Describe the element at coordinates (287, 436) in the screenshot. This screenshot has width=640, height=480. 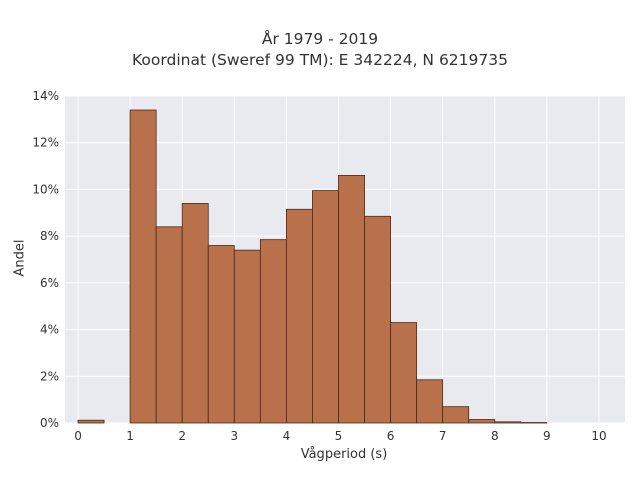
I see `x-tick-label: 4` at that location.